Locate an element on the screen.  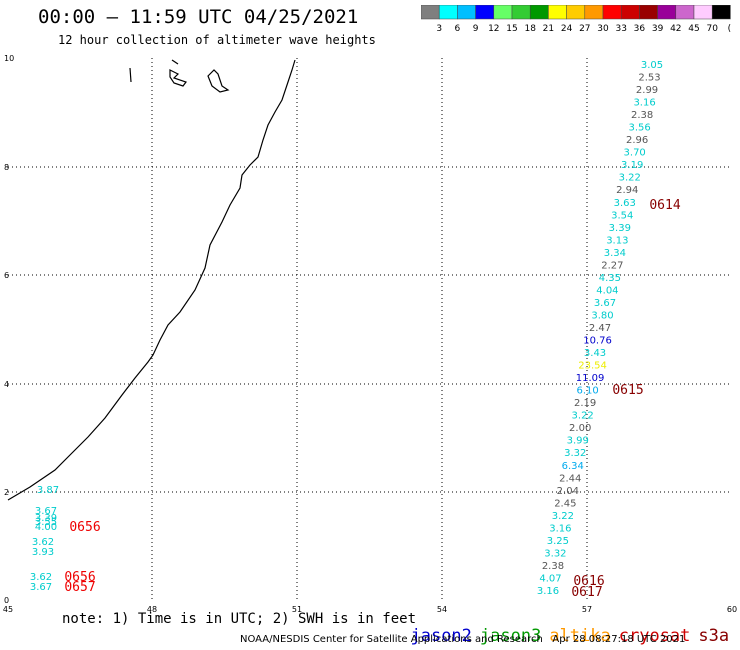
wave-height-value: 2.99 is located at coordinates (647, 90).